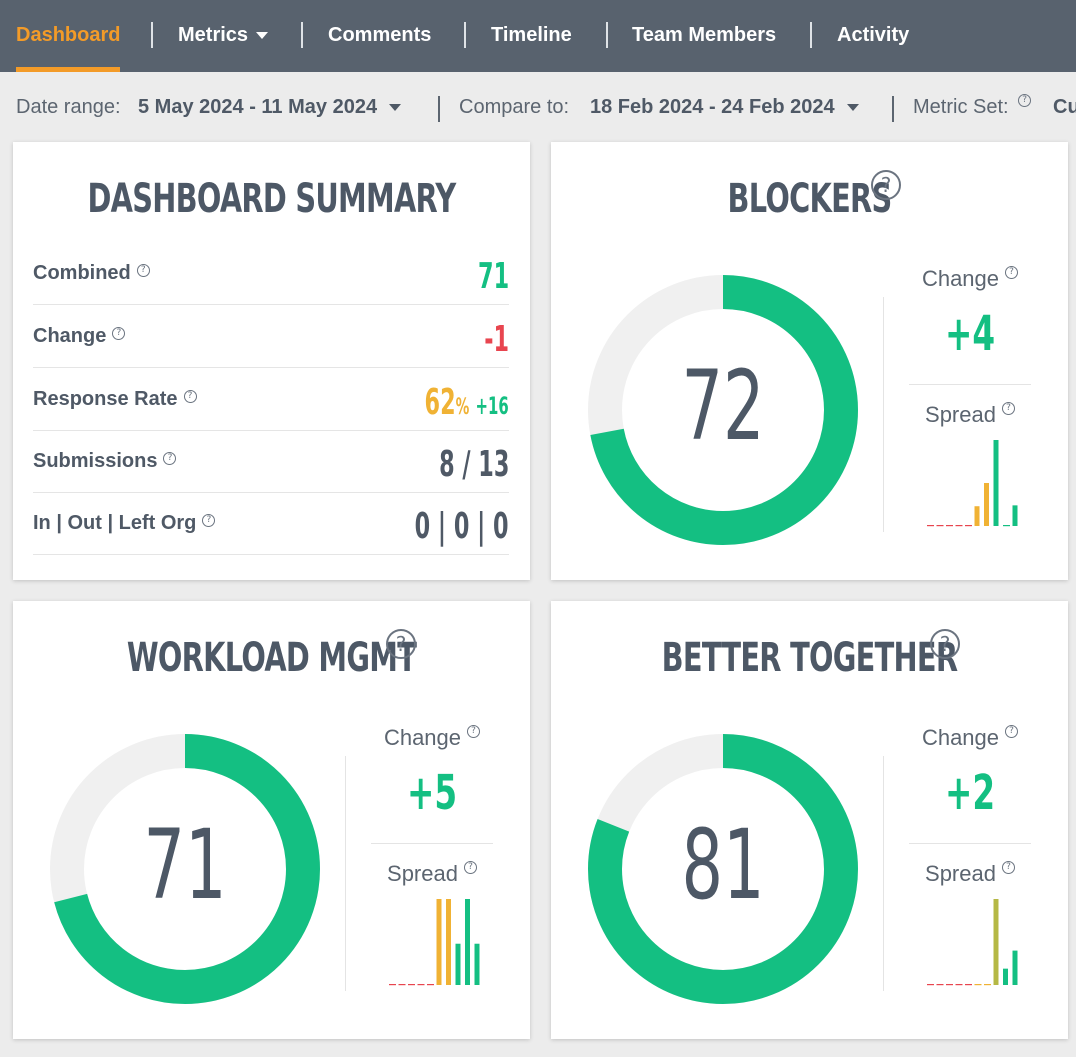 This screenshot has height=1057, width=1076. What do you see at coordinates (271, 273) in the screenshot?
I see `summary-row-combined: Combined? 71` at bounding box center [271, 273].